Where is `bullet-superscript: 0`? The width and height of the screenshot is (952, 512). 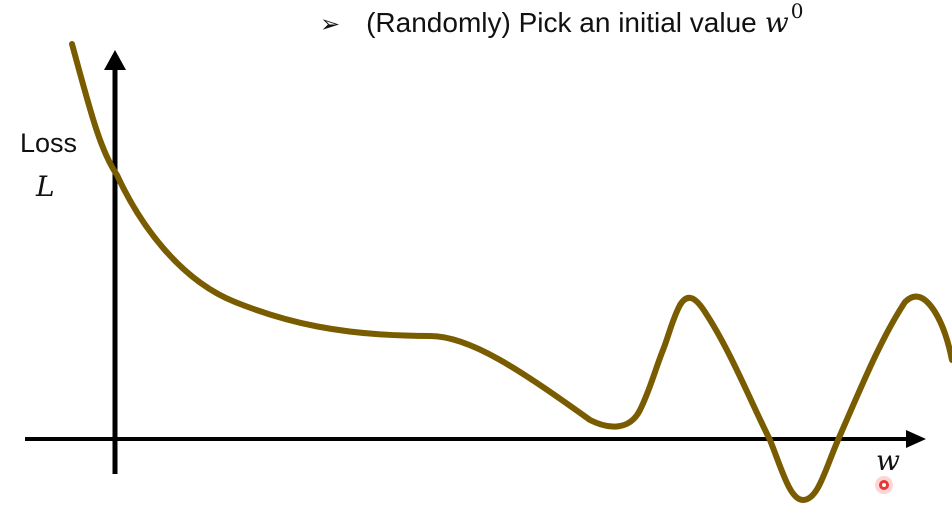 bullet-superscript: 0 is located at coordinates (797, 11).